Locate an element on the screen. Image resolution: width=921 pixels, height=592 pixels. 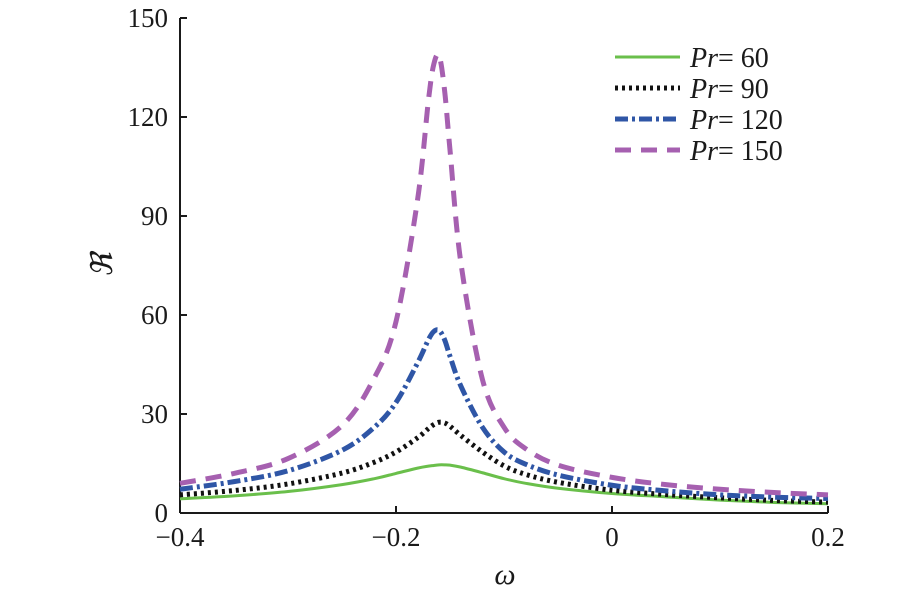
legend-label-3: Pr= 120 is located at coordinates (736, 120).